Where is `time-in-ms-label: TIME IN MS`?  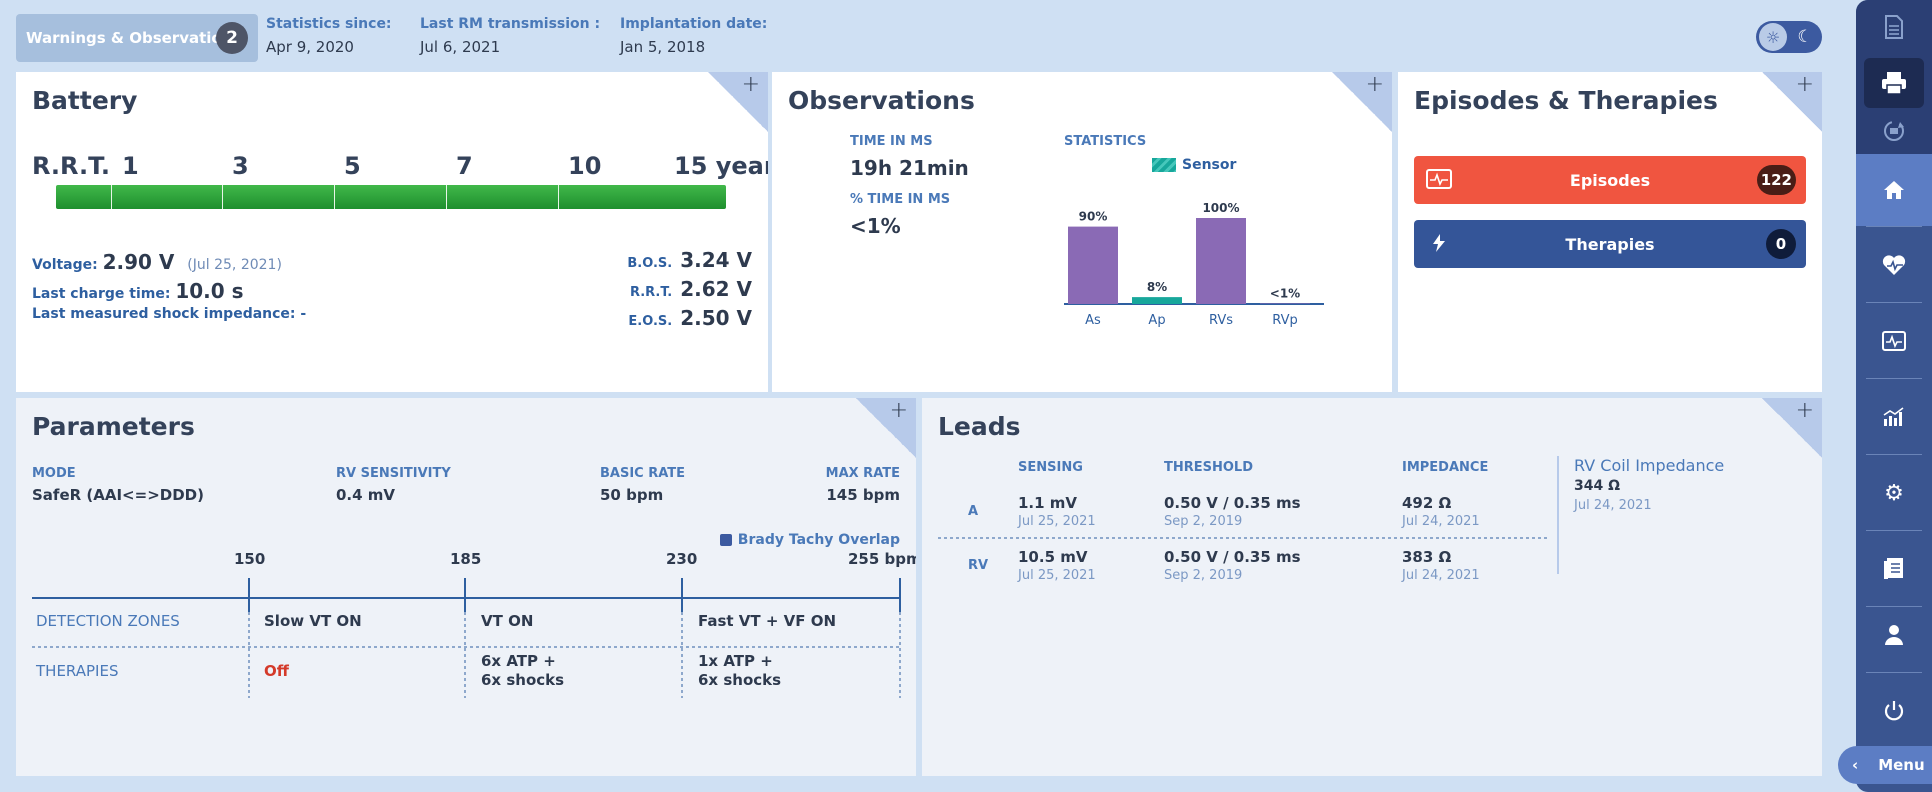 time-in-ms-label: TIME IN MS is located at coordinates (891, 141).